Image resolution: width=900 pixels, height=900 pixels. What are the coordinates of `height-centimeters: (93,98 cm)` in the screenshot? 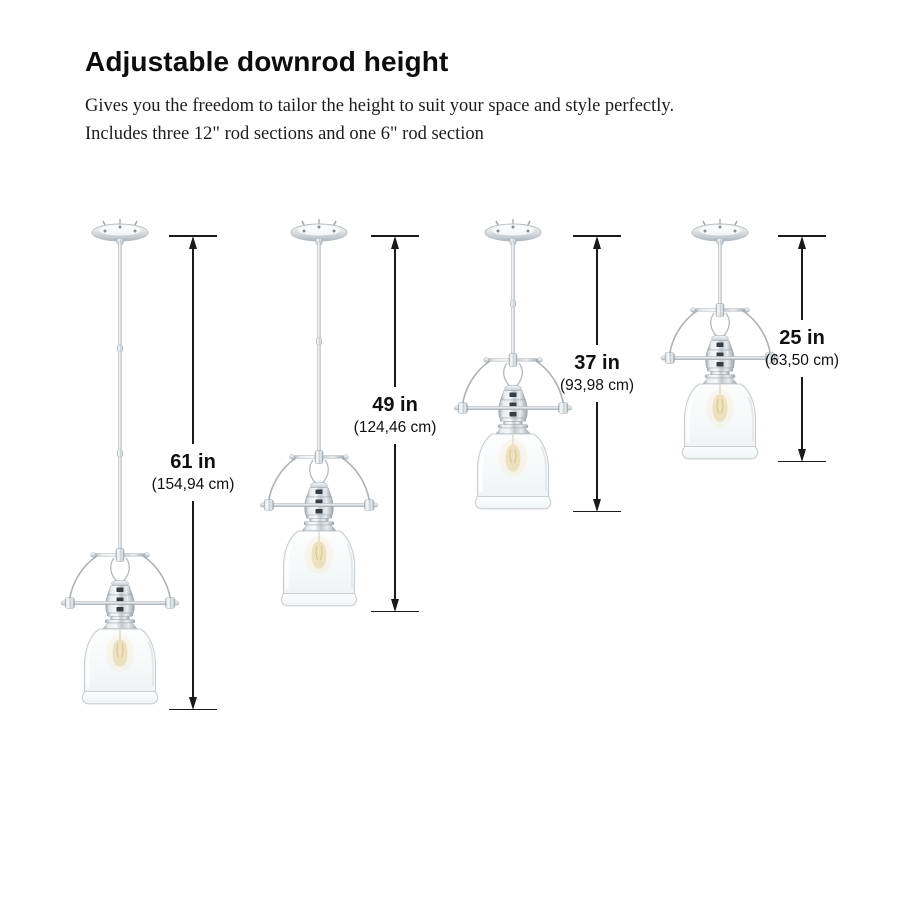 It's located at (597, 385).